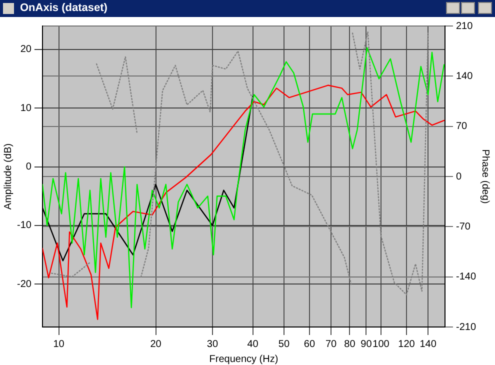  Describe the element at coordinates (64, 8) in the screenshot. I see `chart-title: OnAxis (dataset)` at that location.